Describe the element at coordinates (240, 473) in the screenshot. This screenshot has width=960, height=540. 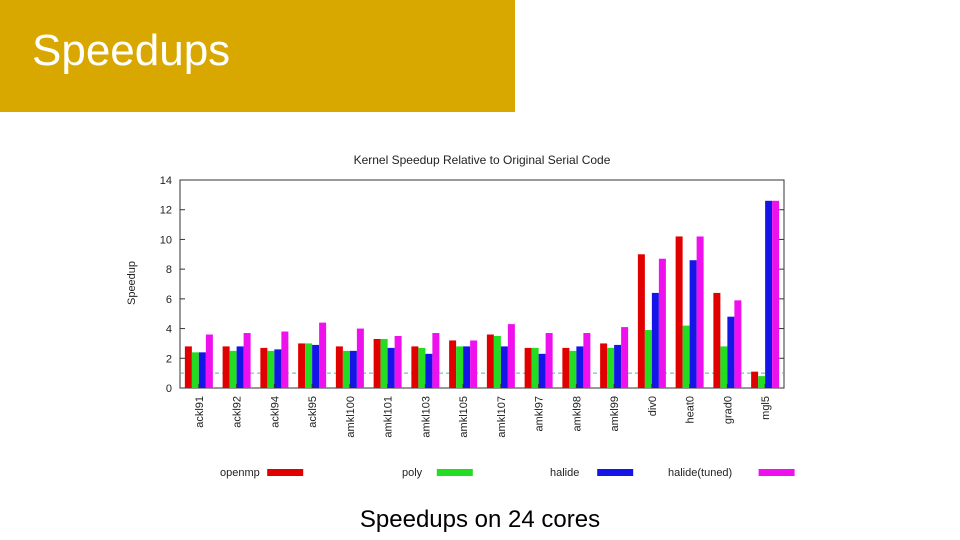
I see `legend-label-openmp: openmp` at that location.